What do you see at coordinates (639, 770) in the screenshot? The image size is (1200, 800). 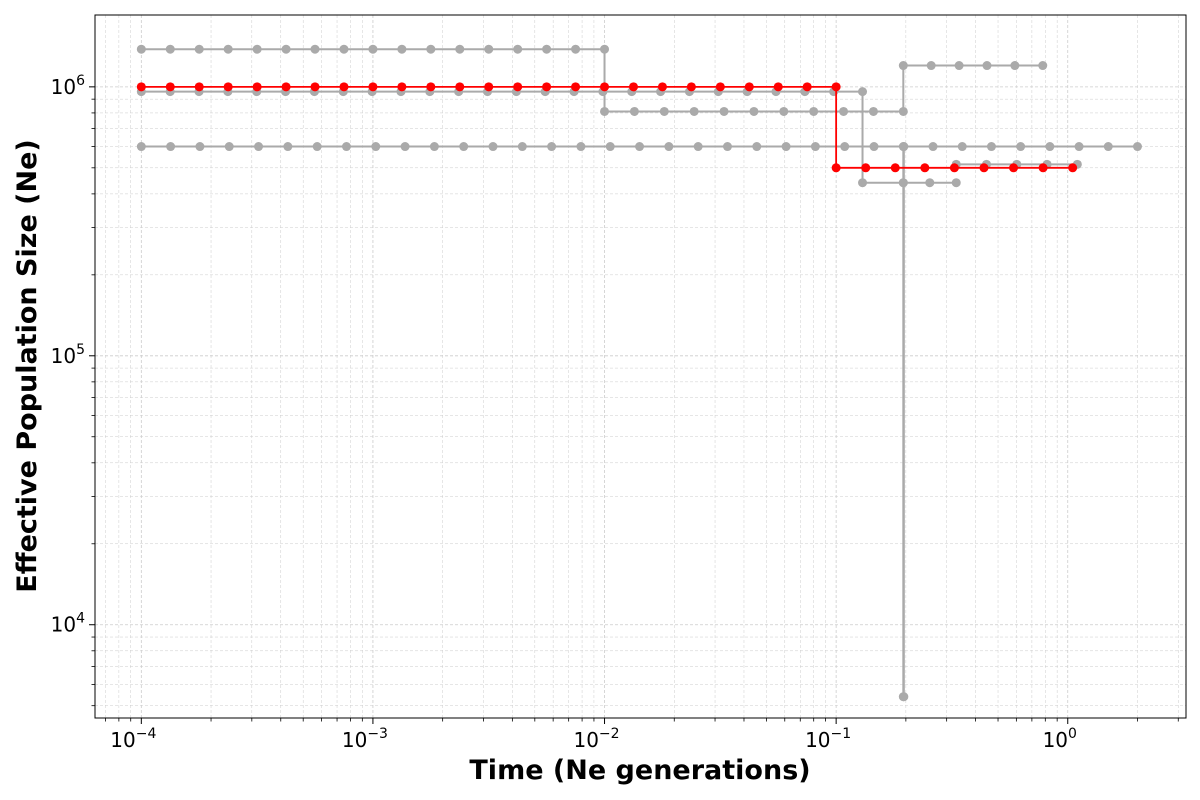 I see `x-axis-title: Time (Ne generations)` at bounding box center [639, 770].